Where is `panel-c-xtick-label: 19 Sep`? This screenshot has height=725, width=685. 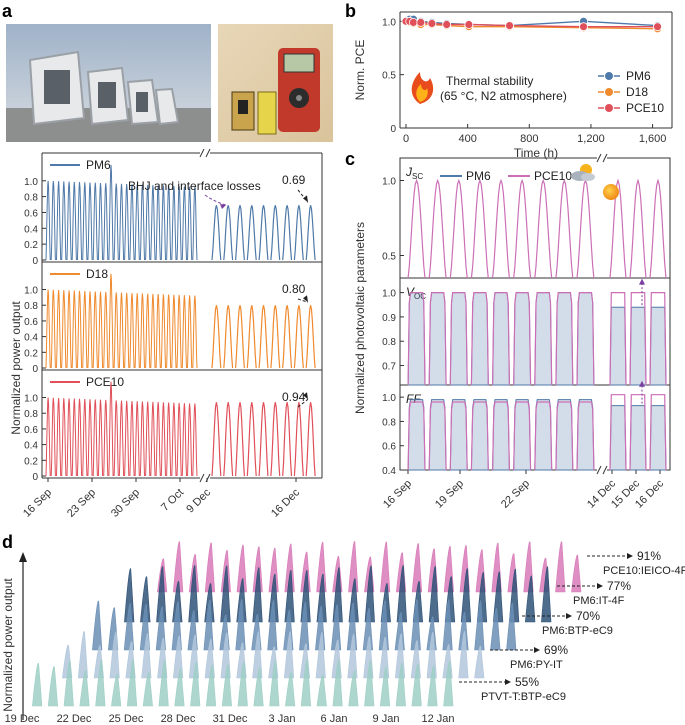 panel-c-xtick-label: 19 Sep is located at coordinates (449, 494).